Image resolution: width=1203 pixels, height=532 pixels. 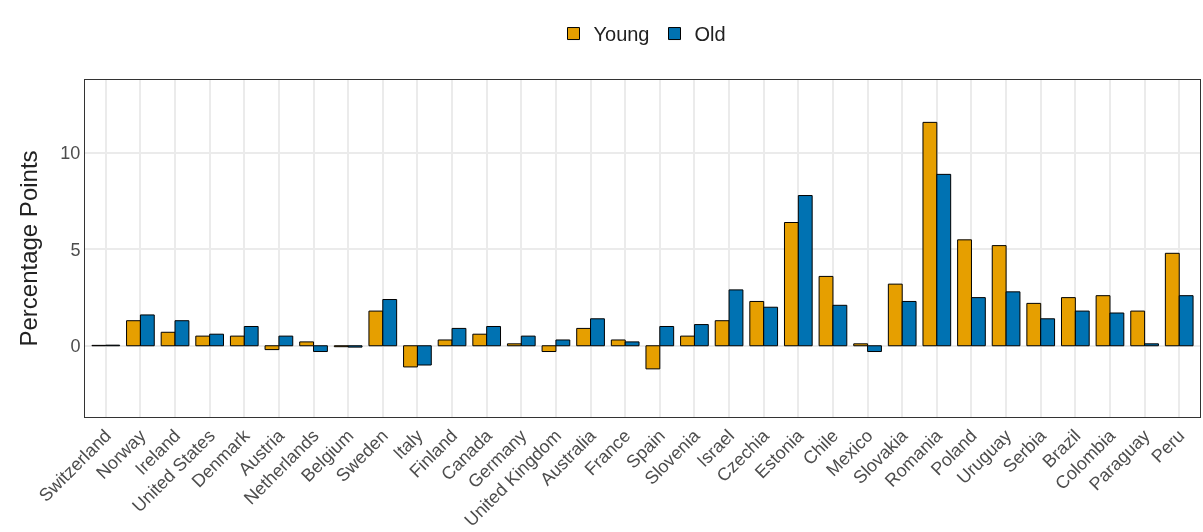 I want to click on legend-label: Young, so click(x=621, y=34).